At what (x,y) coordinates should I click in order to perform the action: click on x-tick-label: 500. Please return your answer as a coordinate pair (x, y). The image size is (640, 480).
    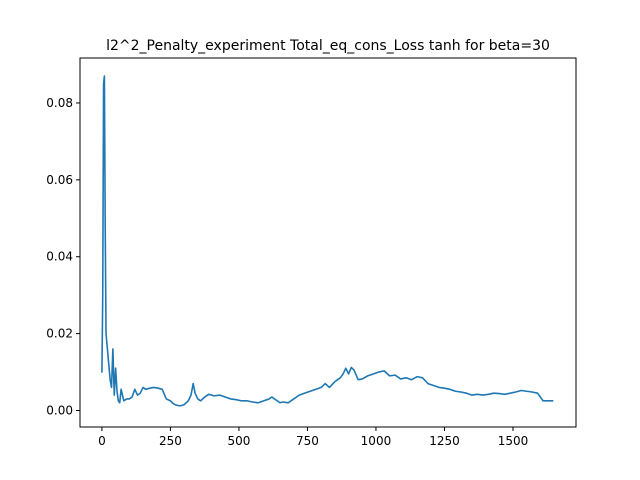
    Looking at the image, I should click on (238, 441).